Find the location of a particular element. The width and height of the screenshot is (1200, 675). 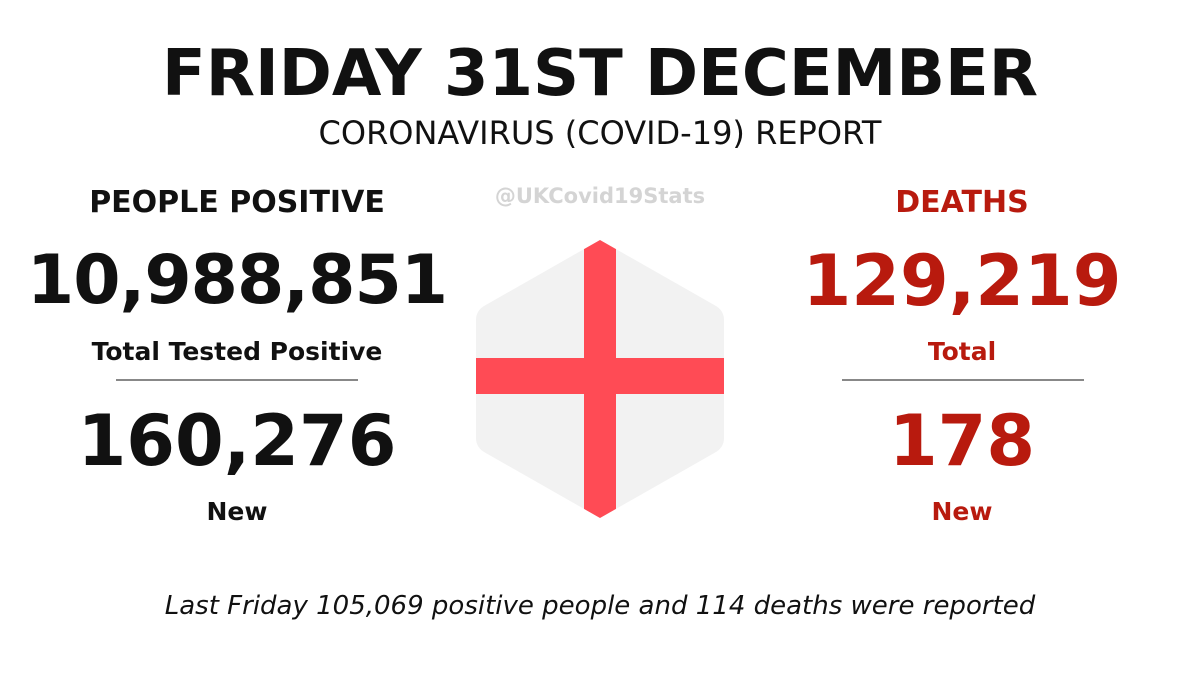

total-positive-value: 10,988,851 is located at coordinates (237, 280).